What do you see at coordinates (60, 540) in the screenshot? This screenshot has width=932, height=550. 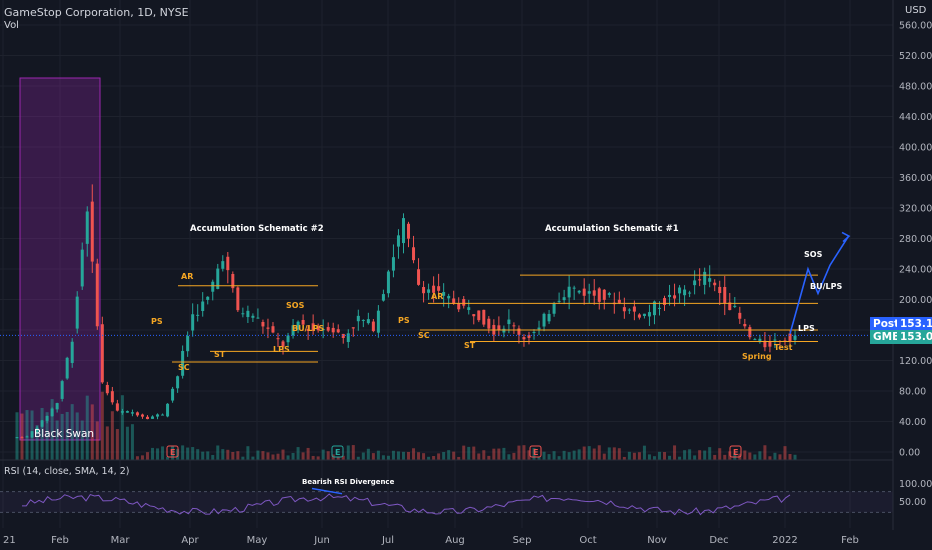 I see `time-axis-label: Feb` at bounding box center [60, 540].